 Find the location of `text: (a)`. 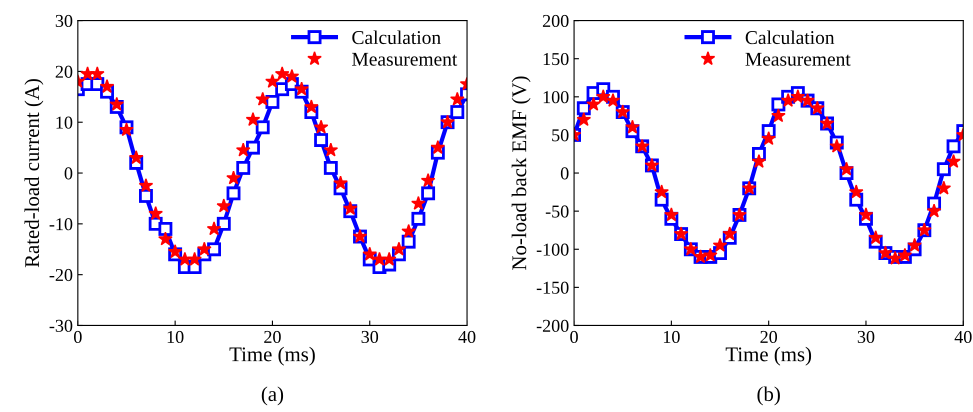

text: (a) is located at coordinates (273, 396).